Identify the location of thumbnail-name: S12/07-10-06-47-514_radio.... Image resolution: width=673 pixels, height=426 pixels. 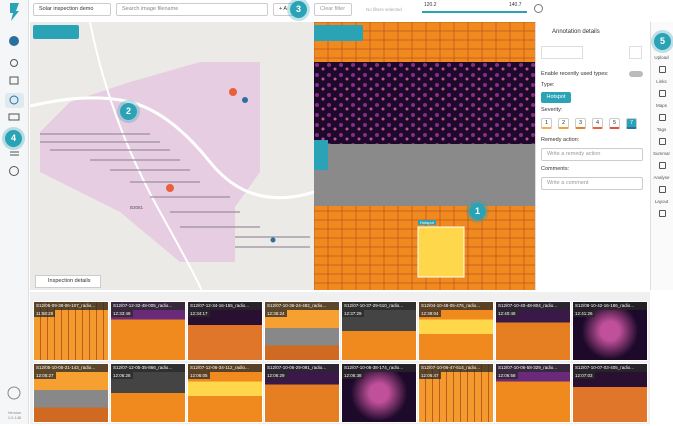
(456, 368).